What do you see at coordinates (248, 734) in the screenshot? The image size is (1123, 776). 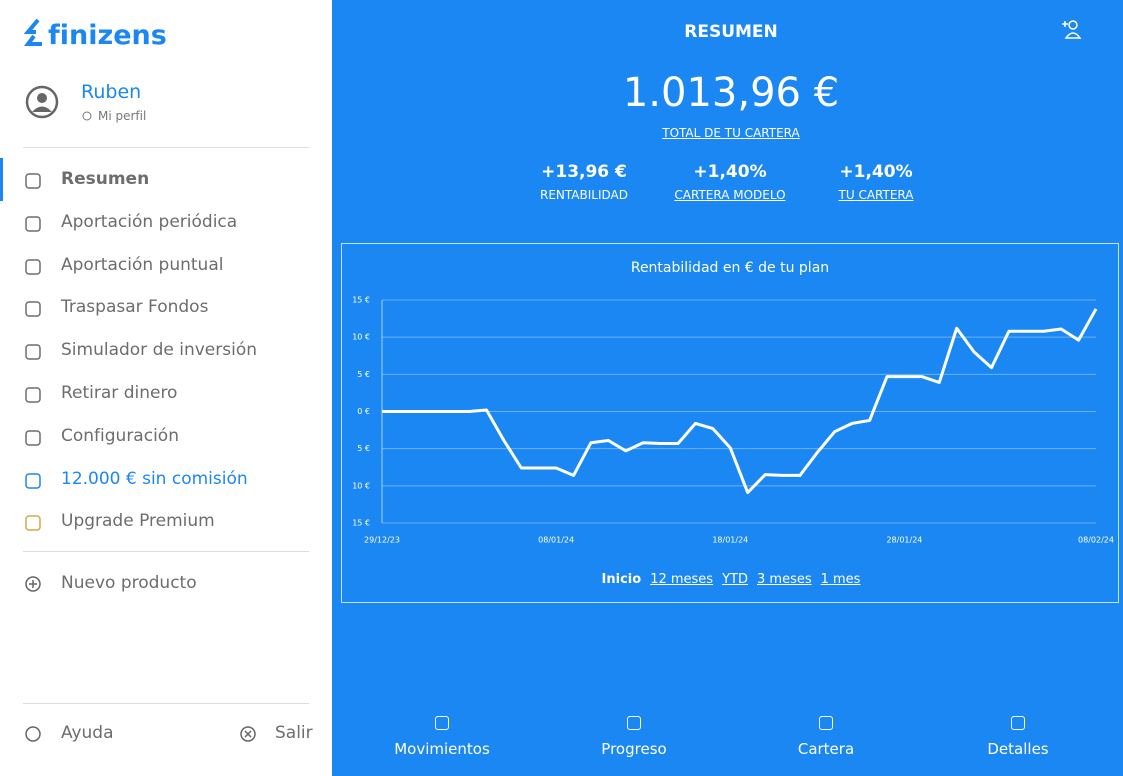 I see `logout-icon` at bounding box center [248, 734].